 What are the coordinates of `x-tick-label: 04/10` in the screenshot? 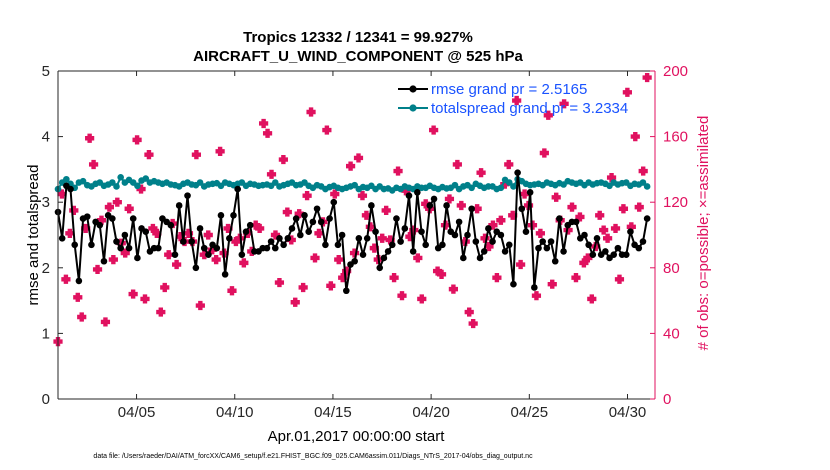 It's located at (235, 412).